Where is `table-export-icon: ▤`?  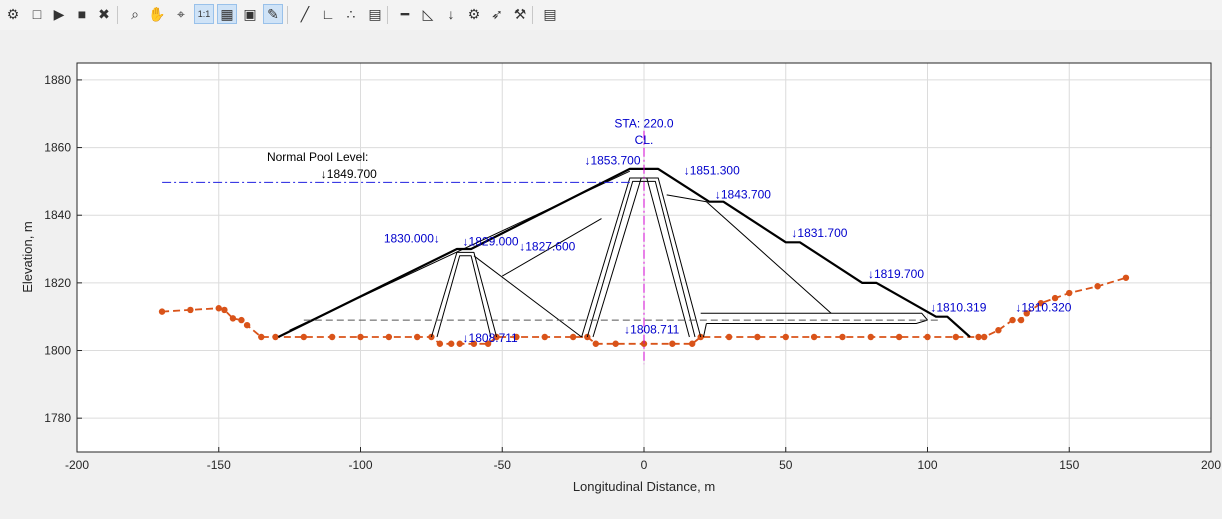
table-export-icon: ▤ is located at coordinates (375, 14).